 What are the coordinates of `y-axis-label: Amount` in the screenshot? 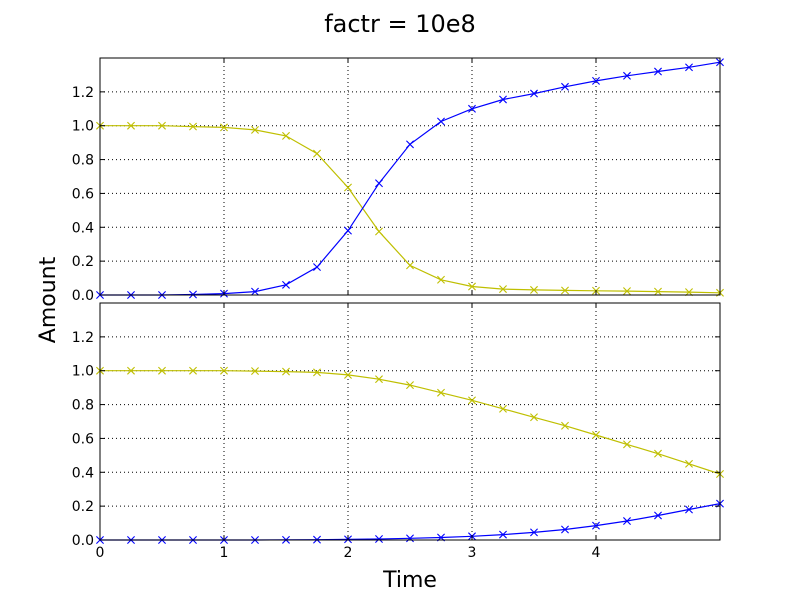 It's located at (48, 299).